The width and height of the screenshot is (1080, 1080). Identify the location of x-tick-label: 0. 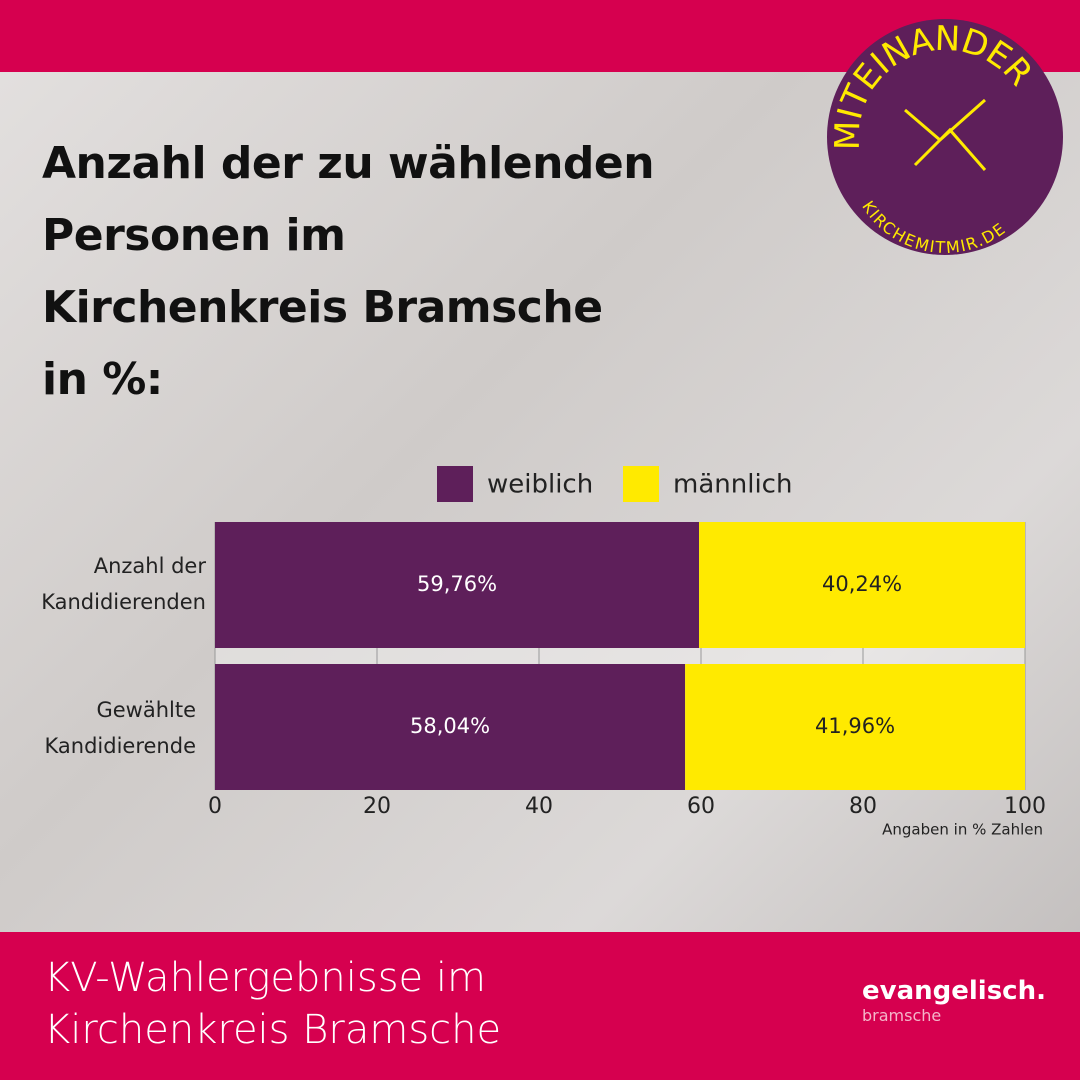
(215, 806).